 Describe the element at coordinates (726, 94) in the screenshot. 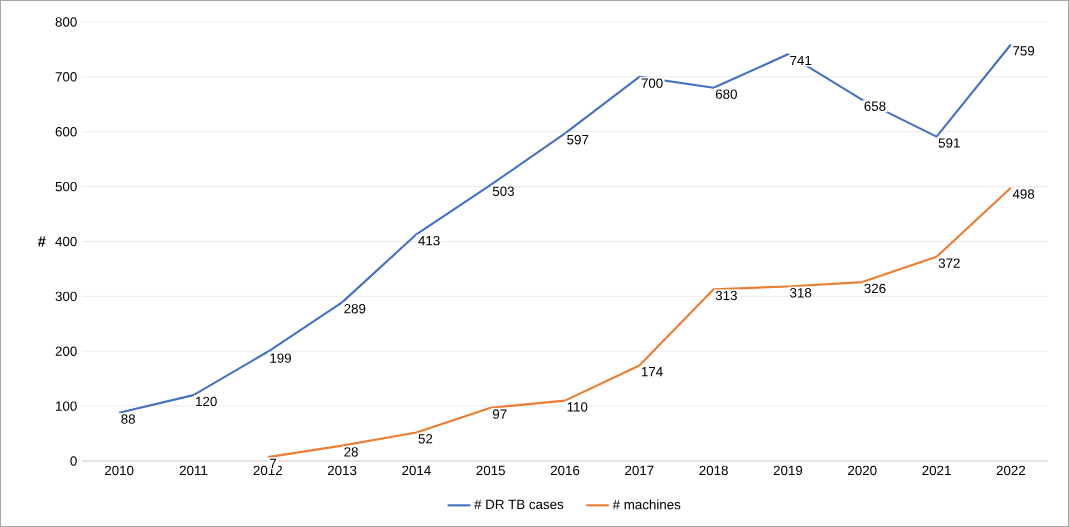

I see `data-label: 680` at that location.